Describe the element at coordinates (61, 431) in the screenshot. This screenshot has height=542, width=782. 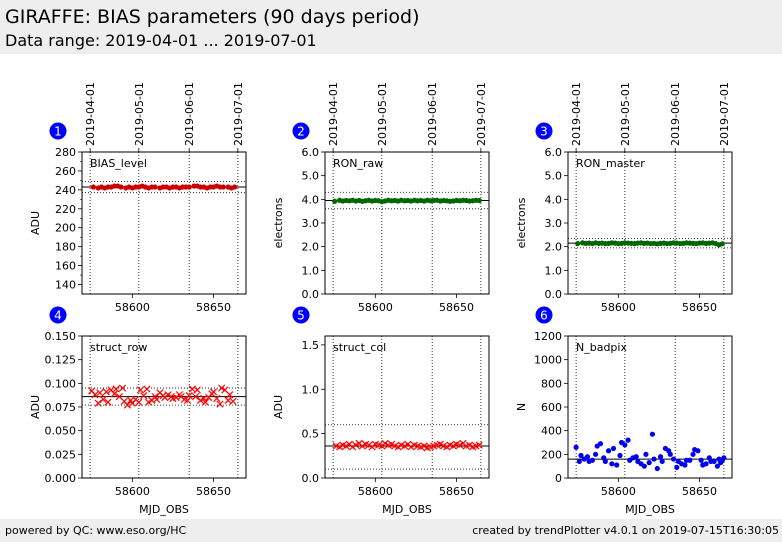
I see `y-tick-label: 0.050` at that location.